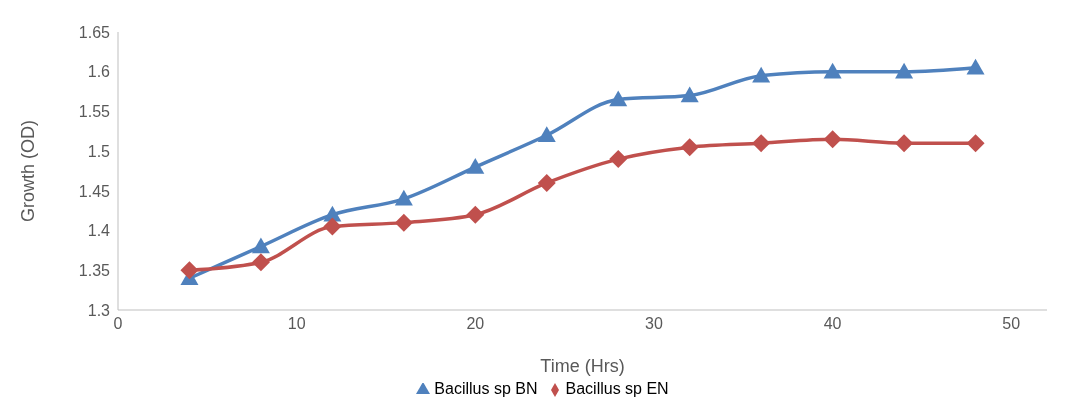 This screenshot has width=1087, height=414. Describe the element at coordinates (28, 171) in the screenshot. I see `y-axis-title: Growth (OD)` at that location.